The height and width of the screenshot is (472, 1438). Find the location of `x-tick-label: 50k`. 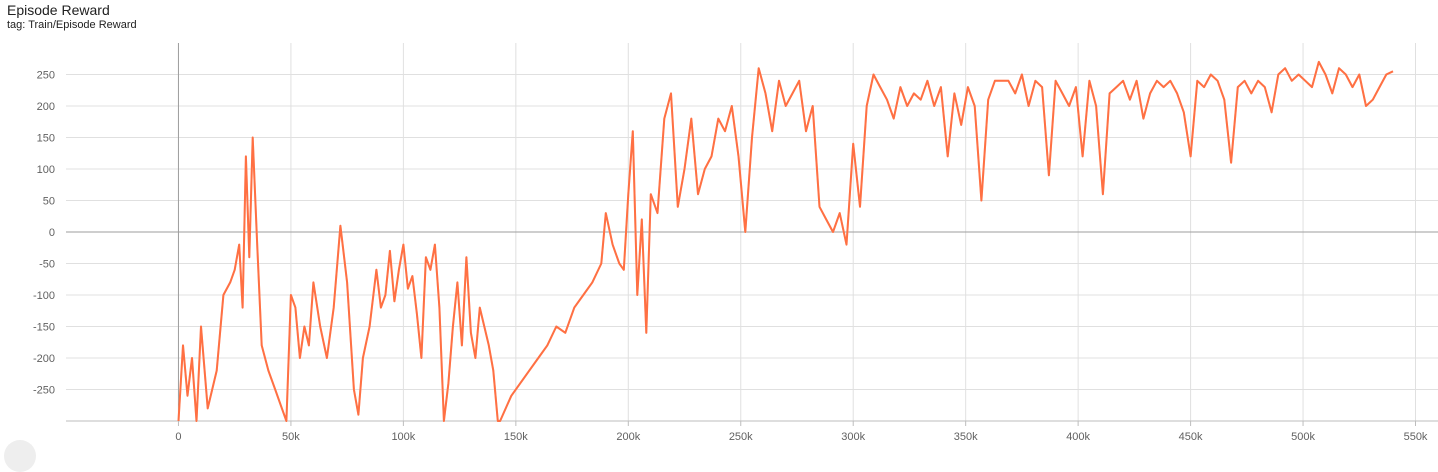

x-tick-label: 50k is located at coordinates (291, 437).